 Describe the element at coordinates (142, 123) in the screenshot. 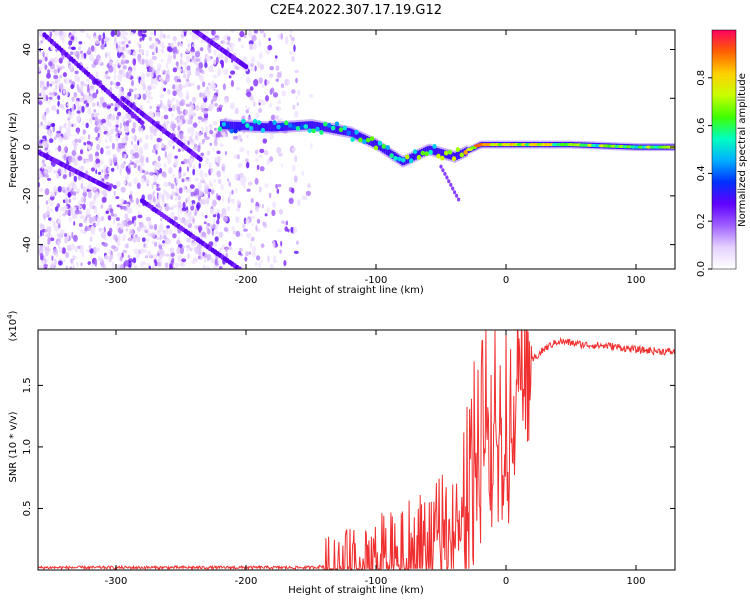

I see `streak-blob` at that location.